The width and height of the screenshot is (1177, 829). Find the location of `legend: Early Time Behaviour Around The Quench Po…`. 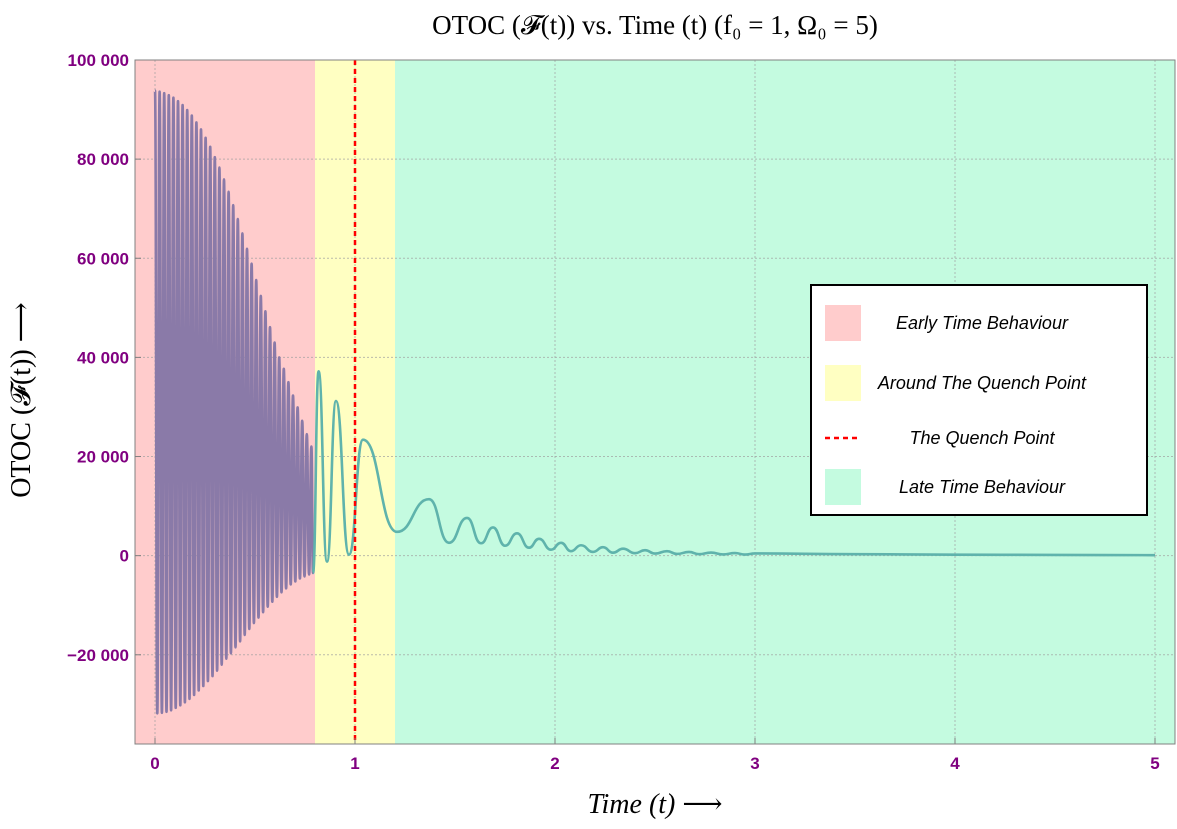

legend: Early Time Behaviour Around The Quench Po… is located at coordinates (979, 400).